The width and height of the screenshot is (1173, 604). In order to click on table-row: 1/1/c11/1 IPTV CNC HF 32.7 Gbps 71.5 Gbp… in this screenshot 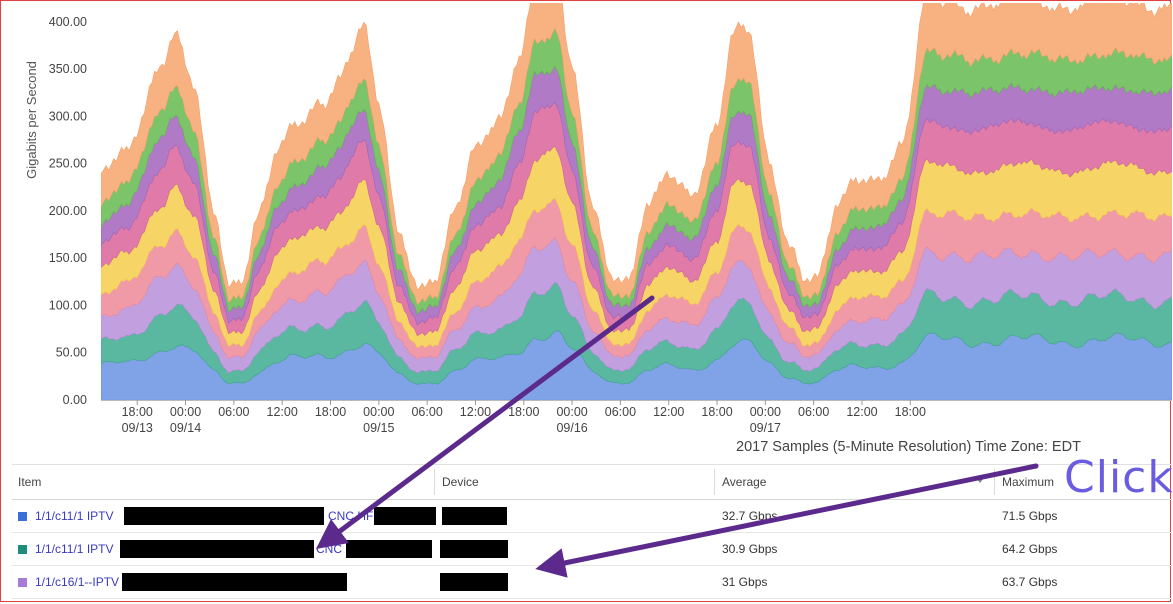, I will do `click(592, 516)`.